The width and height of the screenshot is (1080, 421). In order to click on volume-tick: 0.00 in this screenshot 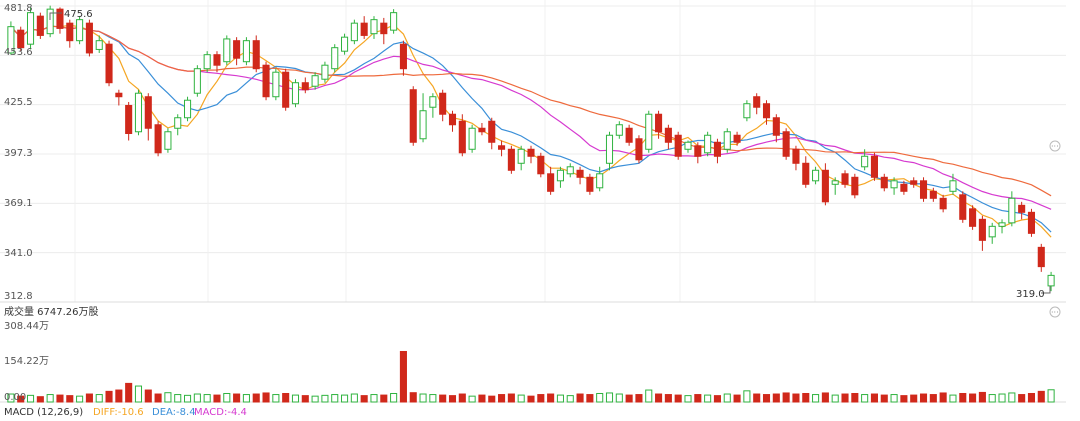, I will do `click(15, 397)`.